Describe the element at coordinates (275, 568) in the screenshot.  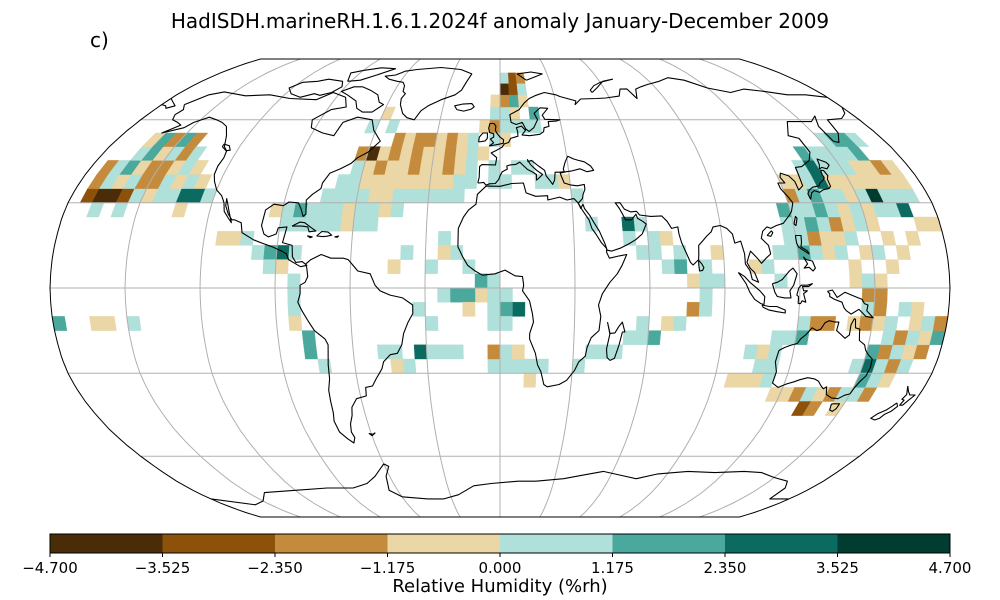
I see `colorbar-tick-label: −2.350` at that location.